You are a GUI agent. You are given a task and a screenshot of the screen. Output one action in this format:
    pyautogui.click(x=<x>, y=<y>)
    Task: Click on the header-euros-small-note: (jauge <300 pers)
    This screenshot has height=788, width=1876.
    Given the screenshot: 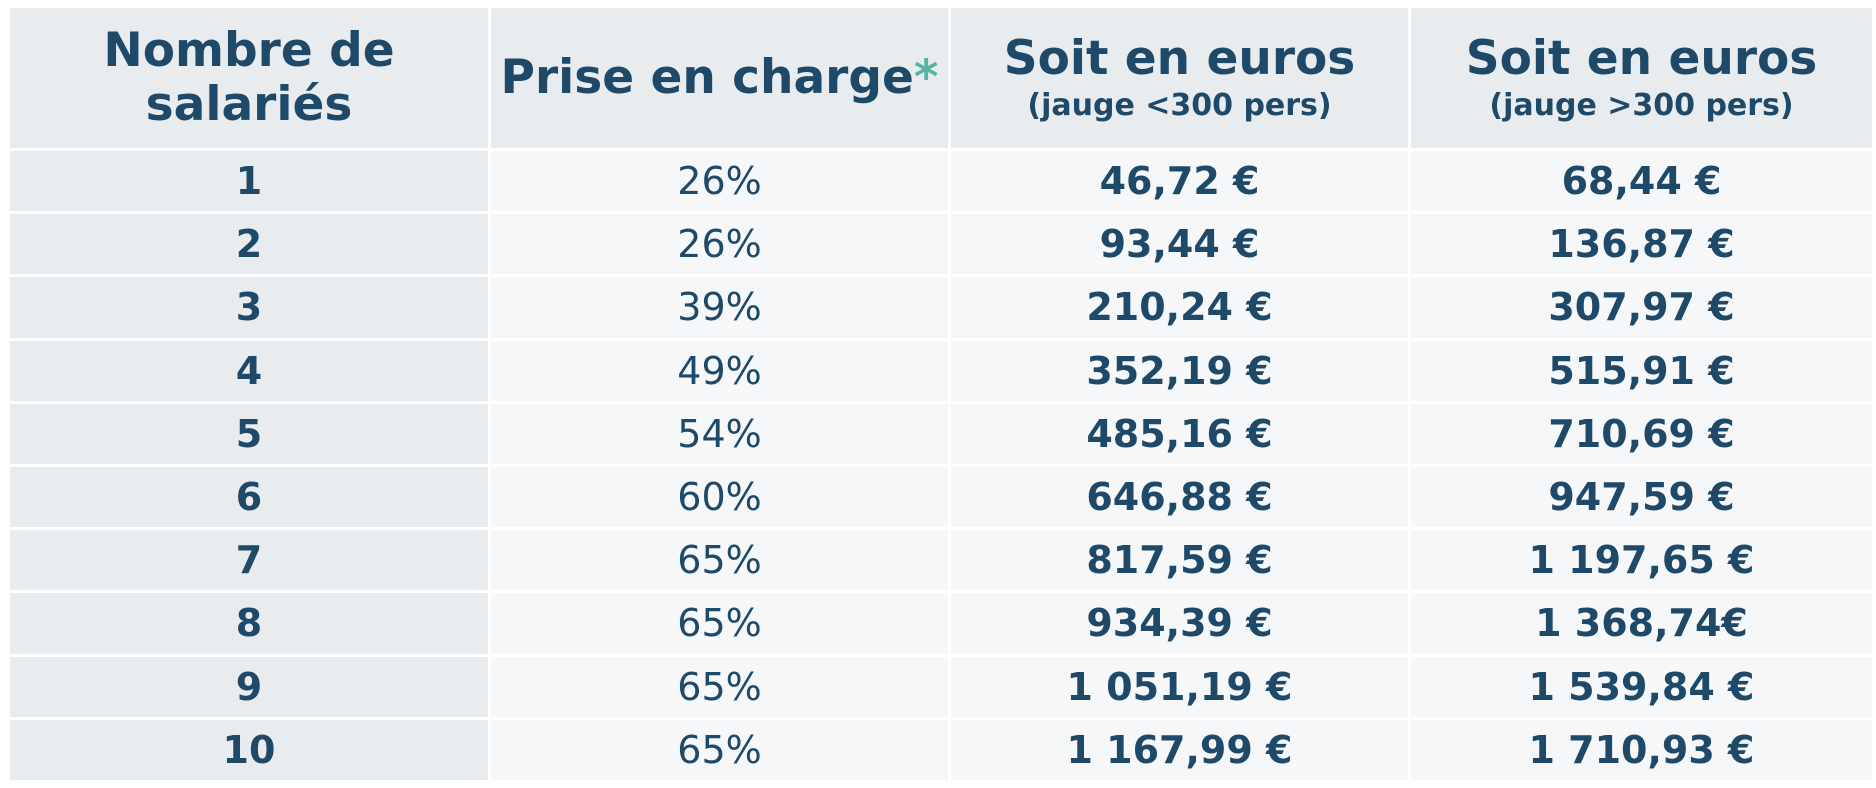 What is the action you would take?
    pyautogui.click(x=1179, y=105)
    